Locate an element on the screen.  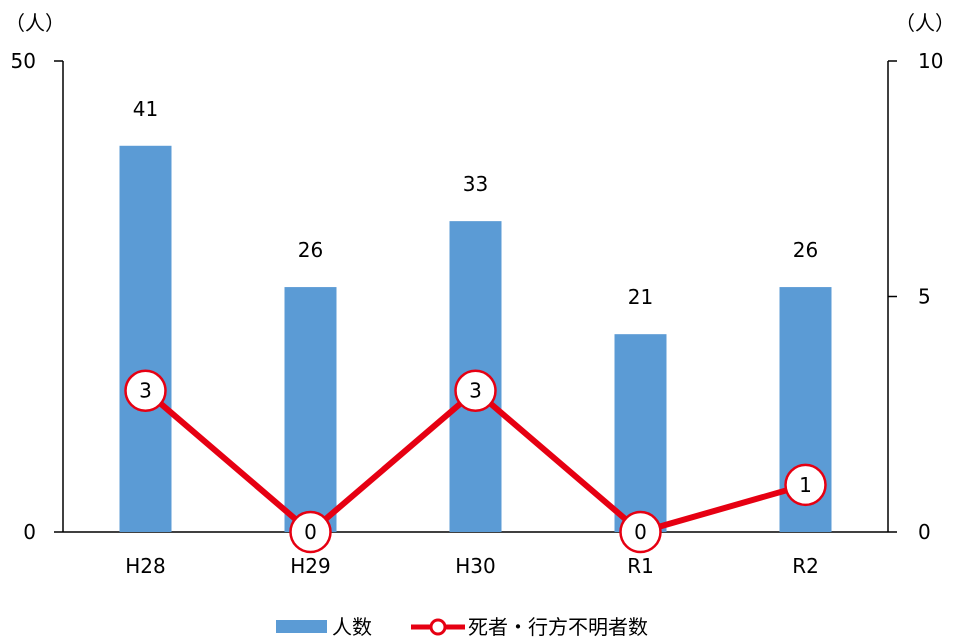
x-tick-label: H30 is located at coordinates (475, 566).